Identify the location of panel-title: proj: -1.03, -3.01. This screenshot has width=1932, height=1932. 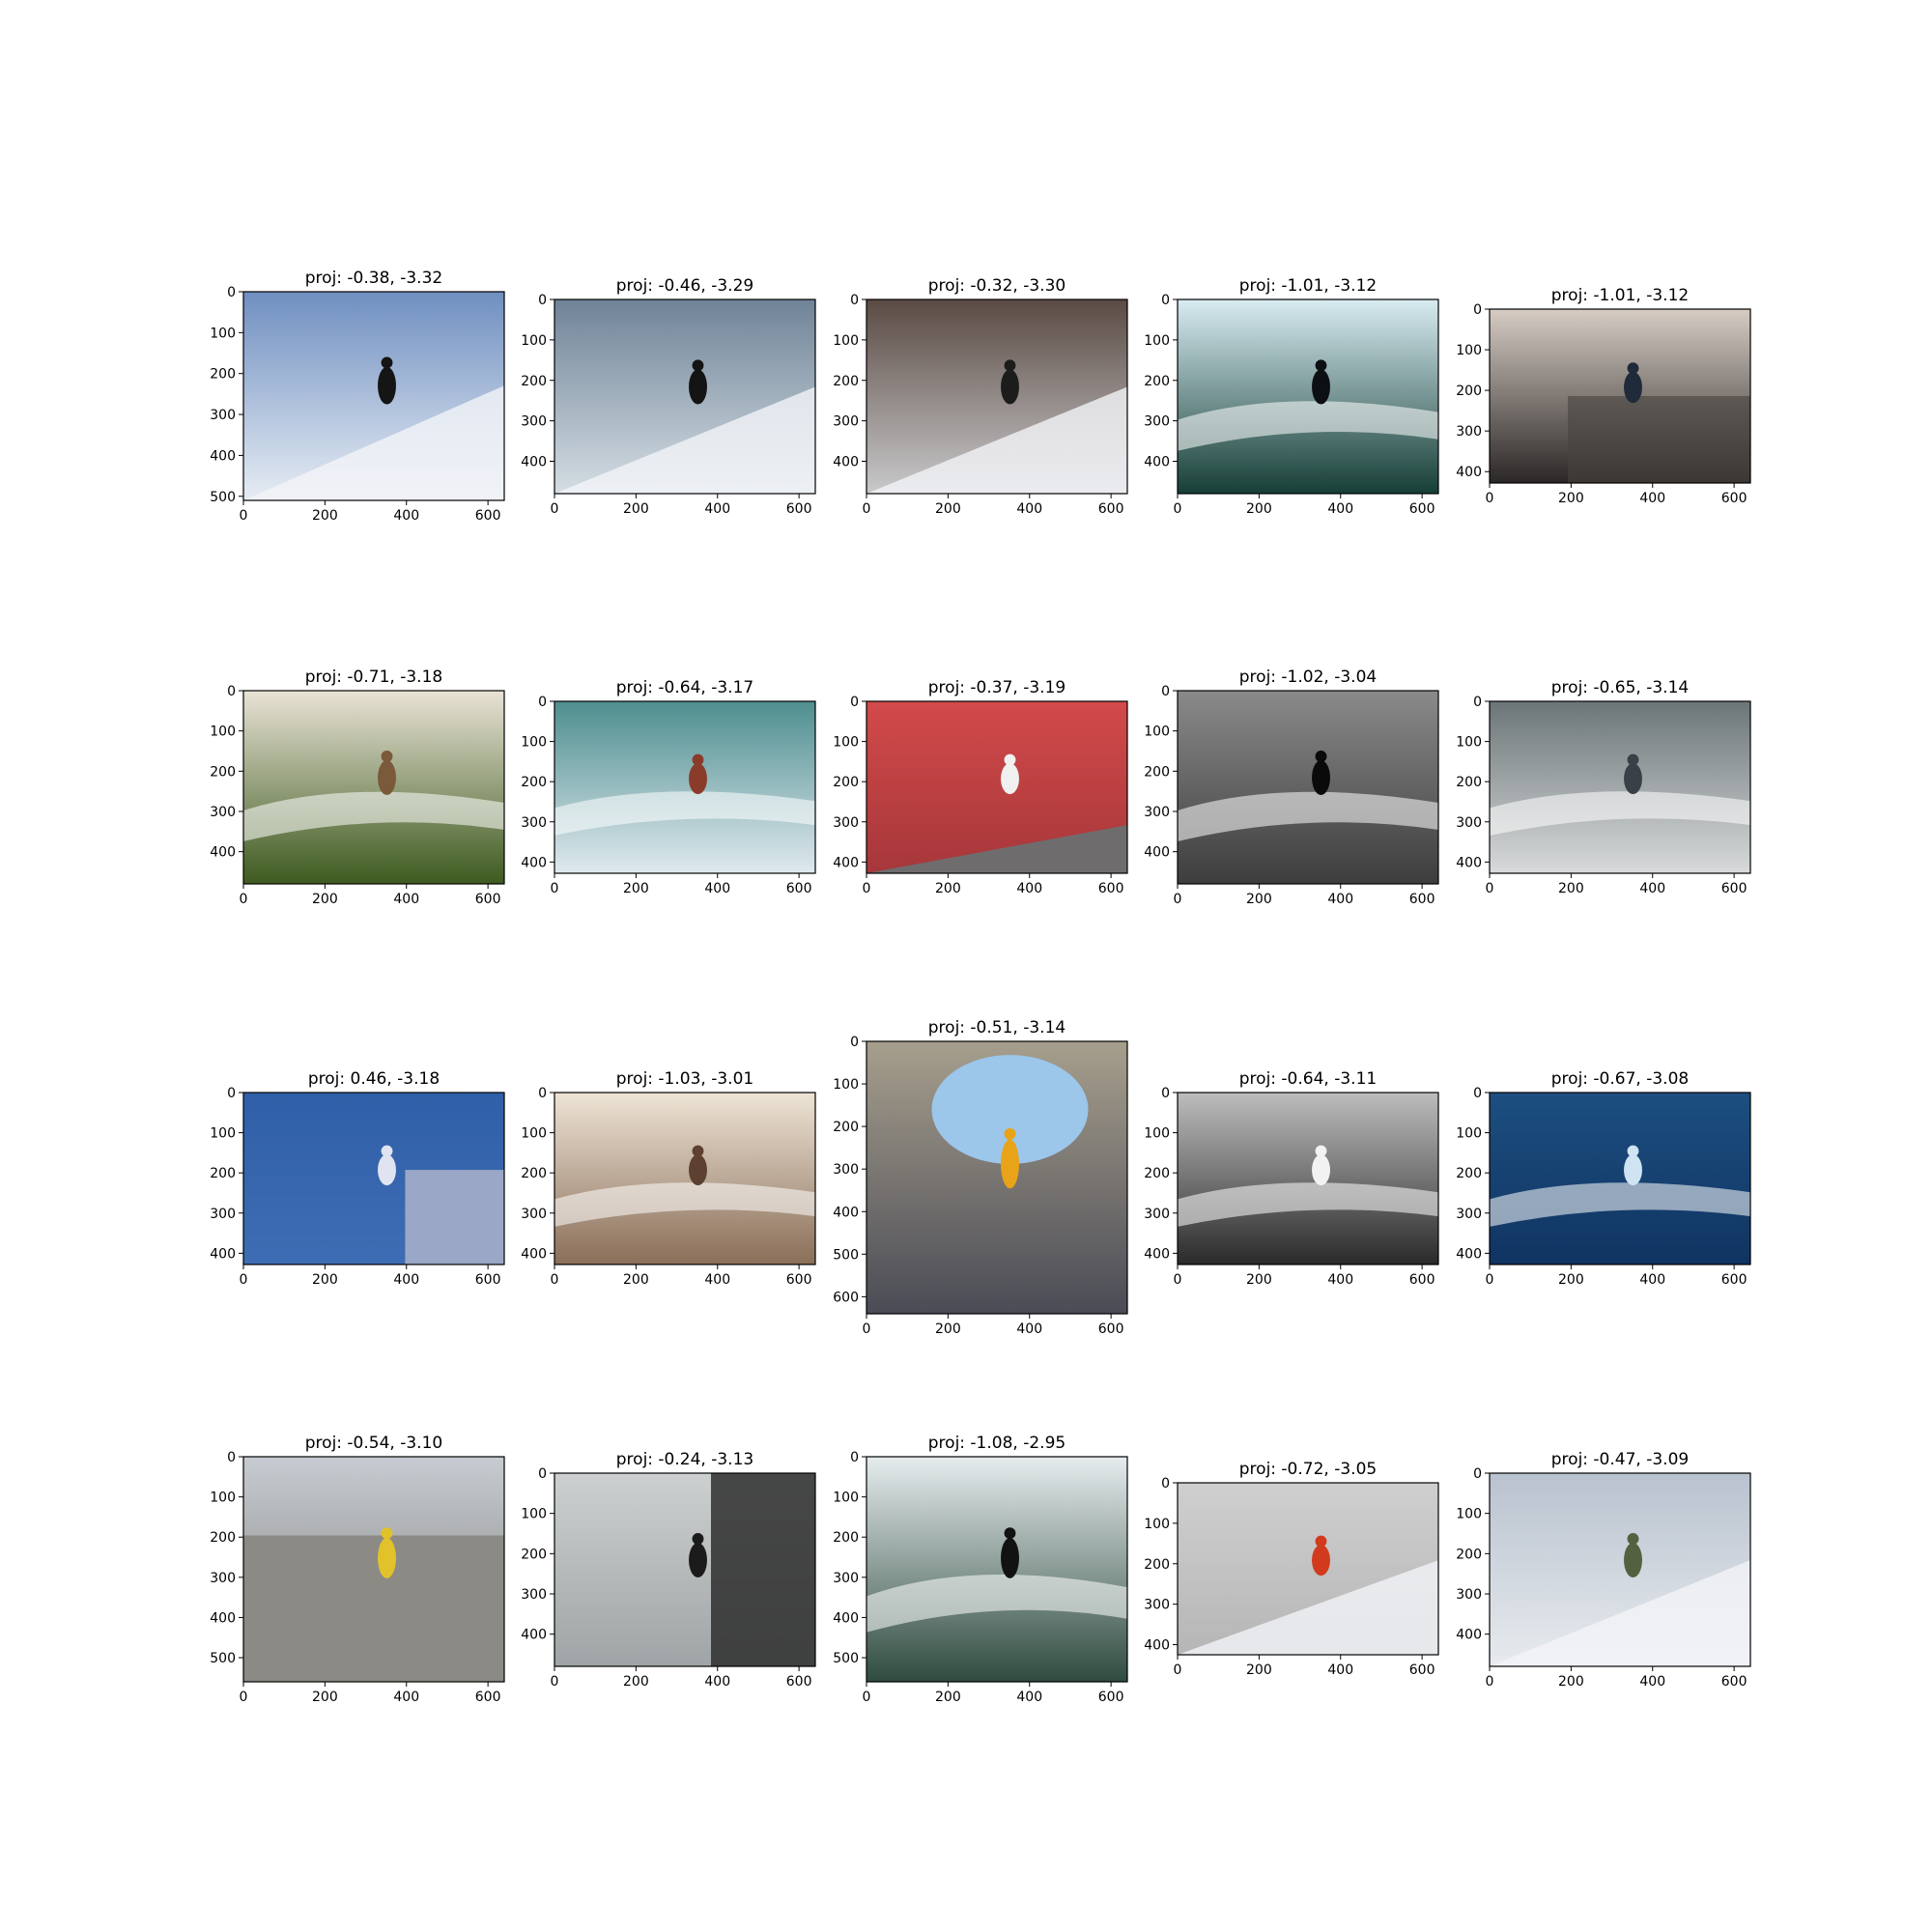
(684, 1079).